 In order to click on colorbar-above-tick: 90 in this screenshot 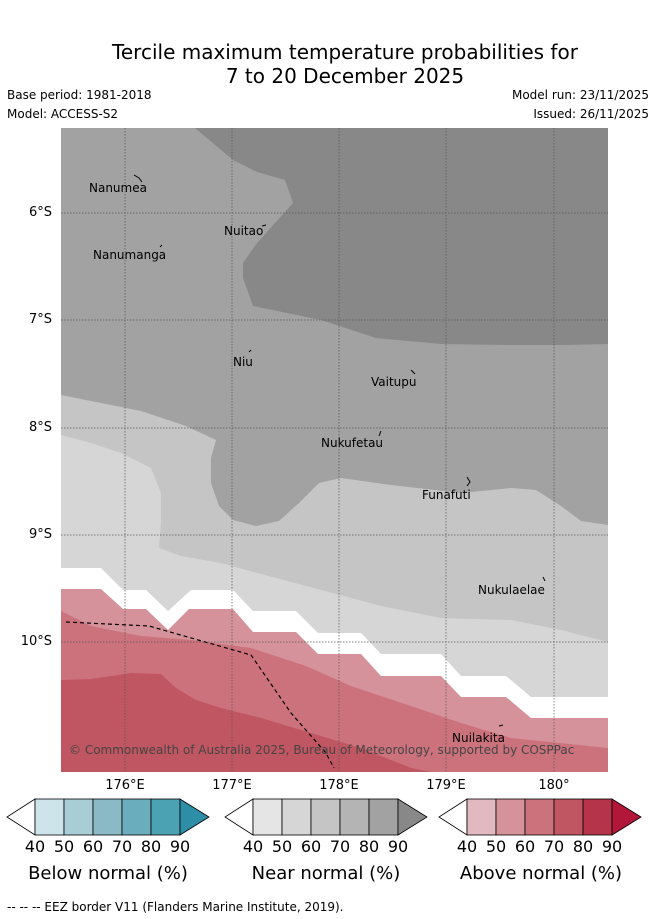, I will do `click(612, 846)`.